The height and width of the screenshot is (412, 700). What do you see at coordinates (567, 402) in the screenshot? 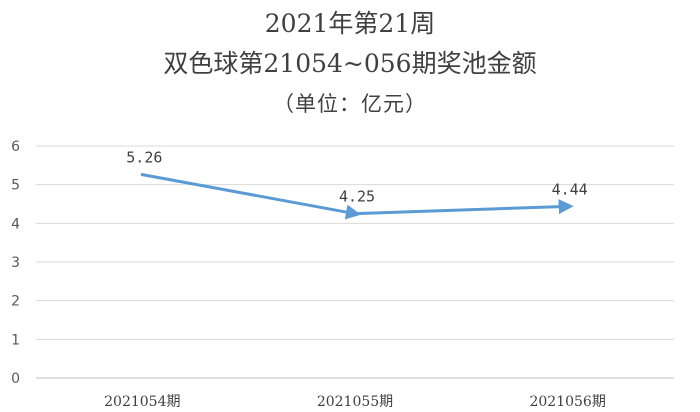
I see `x-tick-label: 2021056期` at bounding box center [567, 402].